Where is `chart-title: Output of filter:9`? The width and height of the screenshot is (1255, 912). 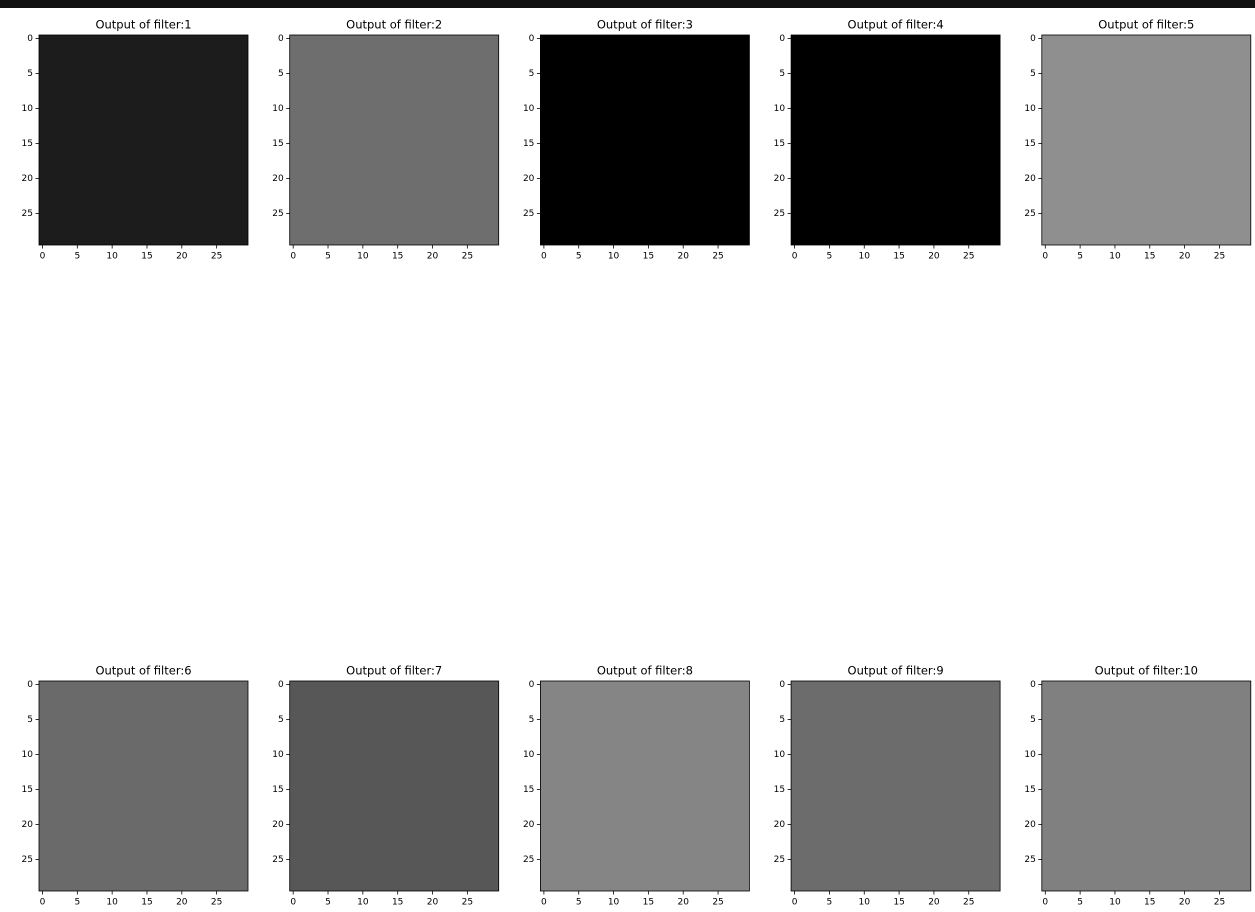
chart-title: Output of filter:9 is located at coordinates (896, 671).